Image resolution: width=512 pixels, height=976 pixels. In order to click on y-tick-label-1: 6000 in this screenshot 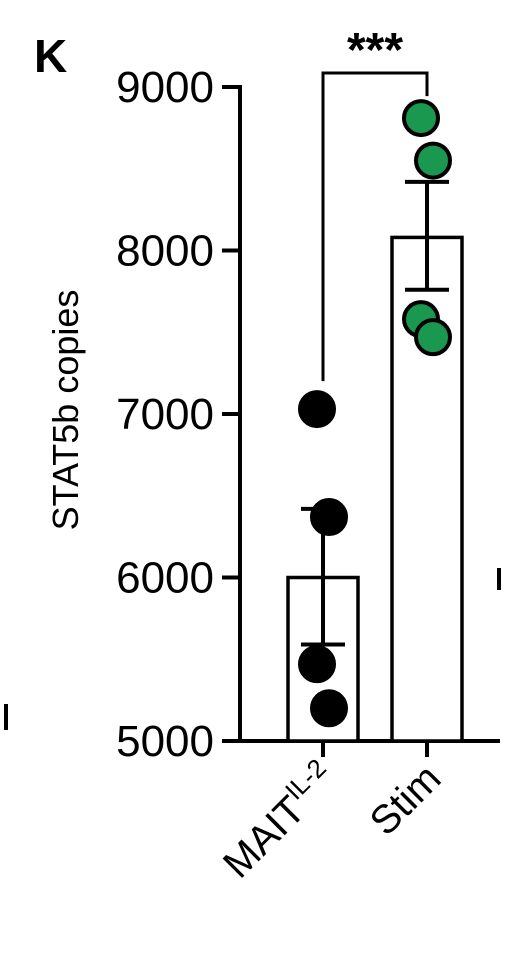, I will do `click(165, 578)`.